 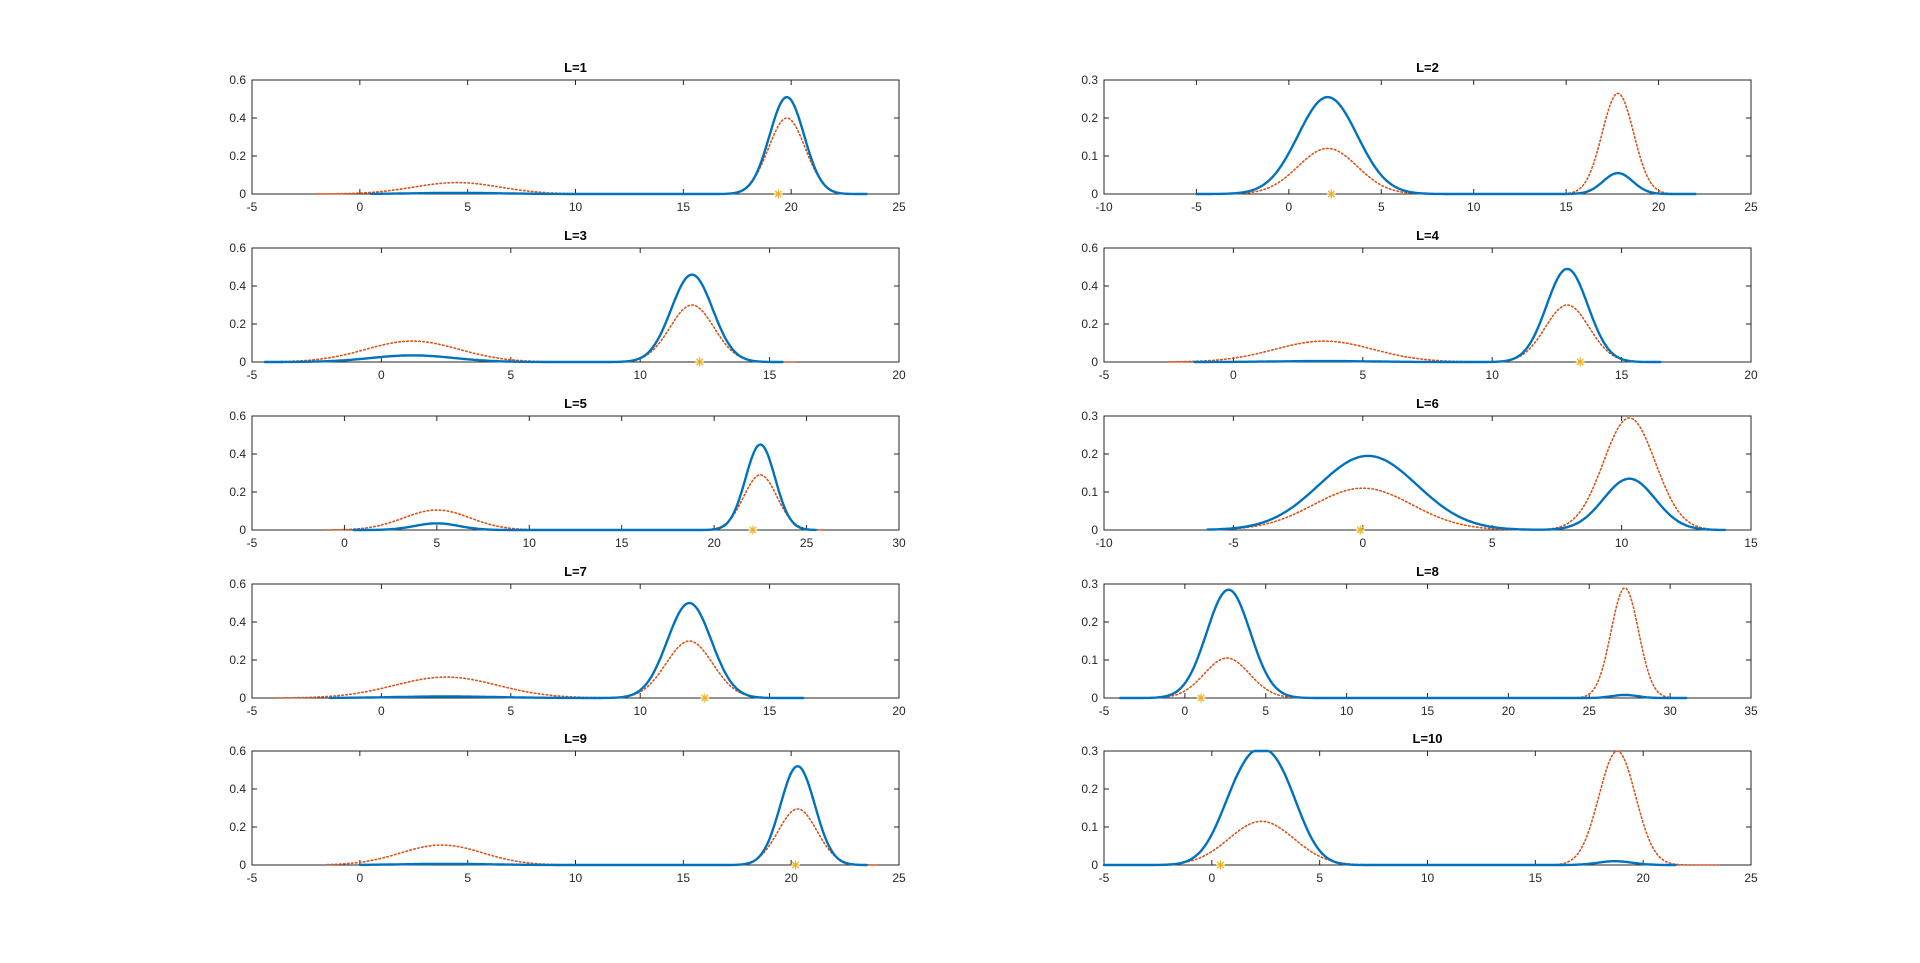 I want to click on subplot-title: L=6, so click(x=1427, y=403).